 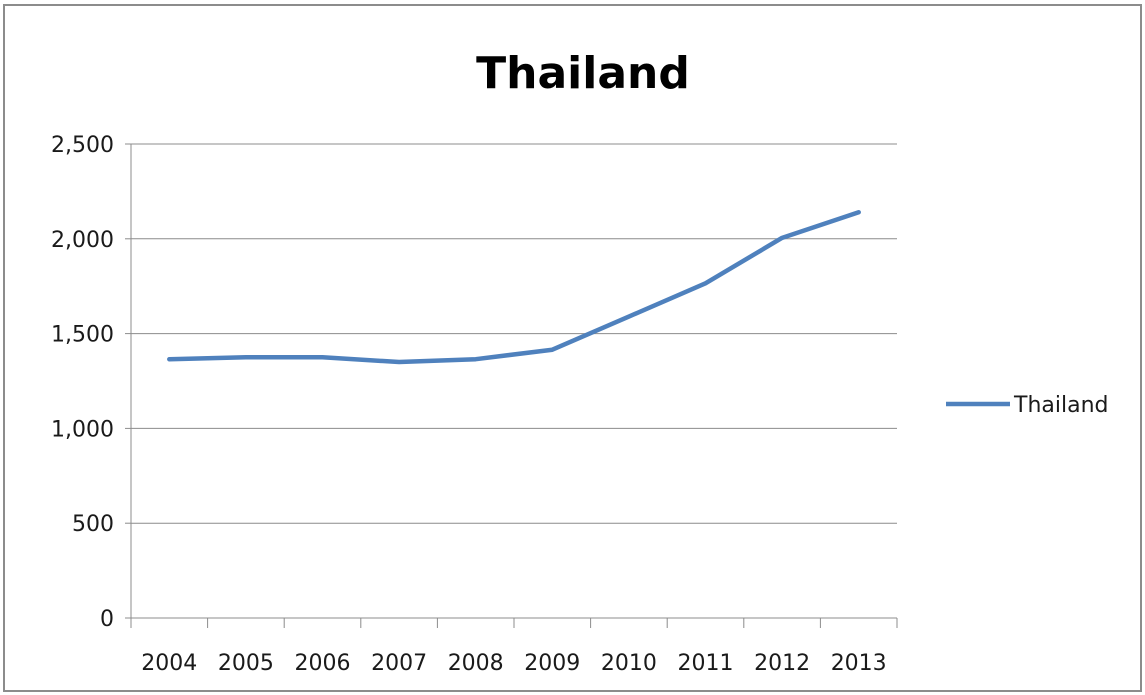 I want to click on y-tick-label: 1,500, so click(x=82, y=335).